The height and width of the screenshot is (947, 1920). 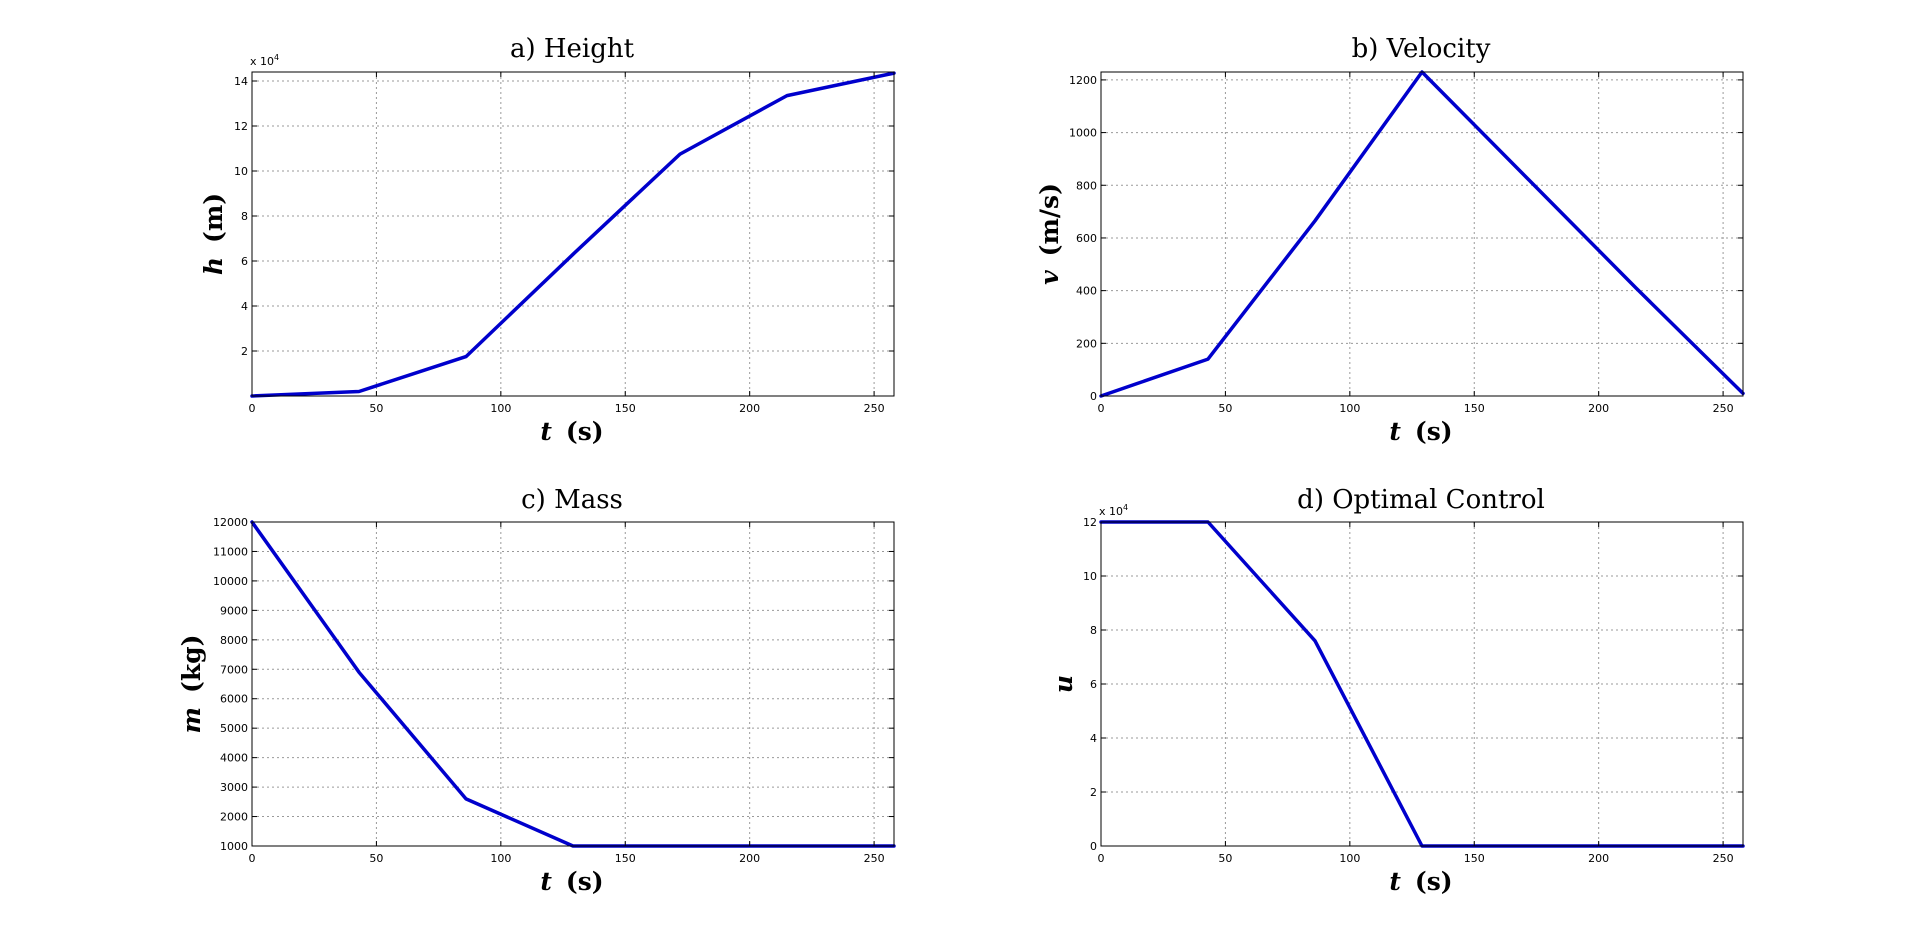 What do you see at coordinates (1063, 684) in the screenshot?
I see `y-axis-label: u` at bounding box center [1063, 684].